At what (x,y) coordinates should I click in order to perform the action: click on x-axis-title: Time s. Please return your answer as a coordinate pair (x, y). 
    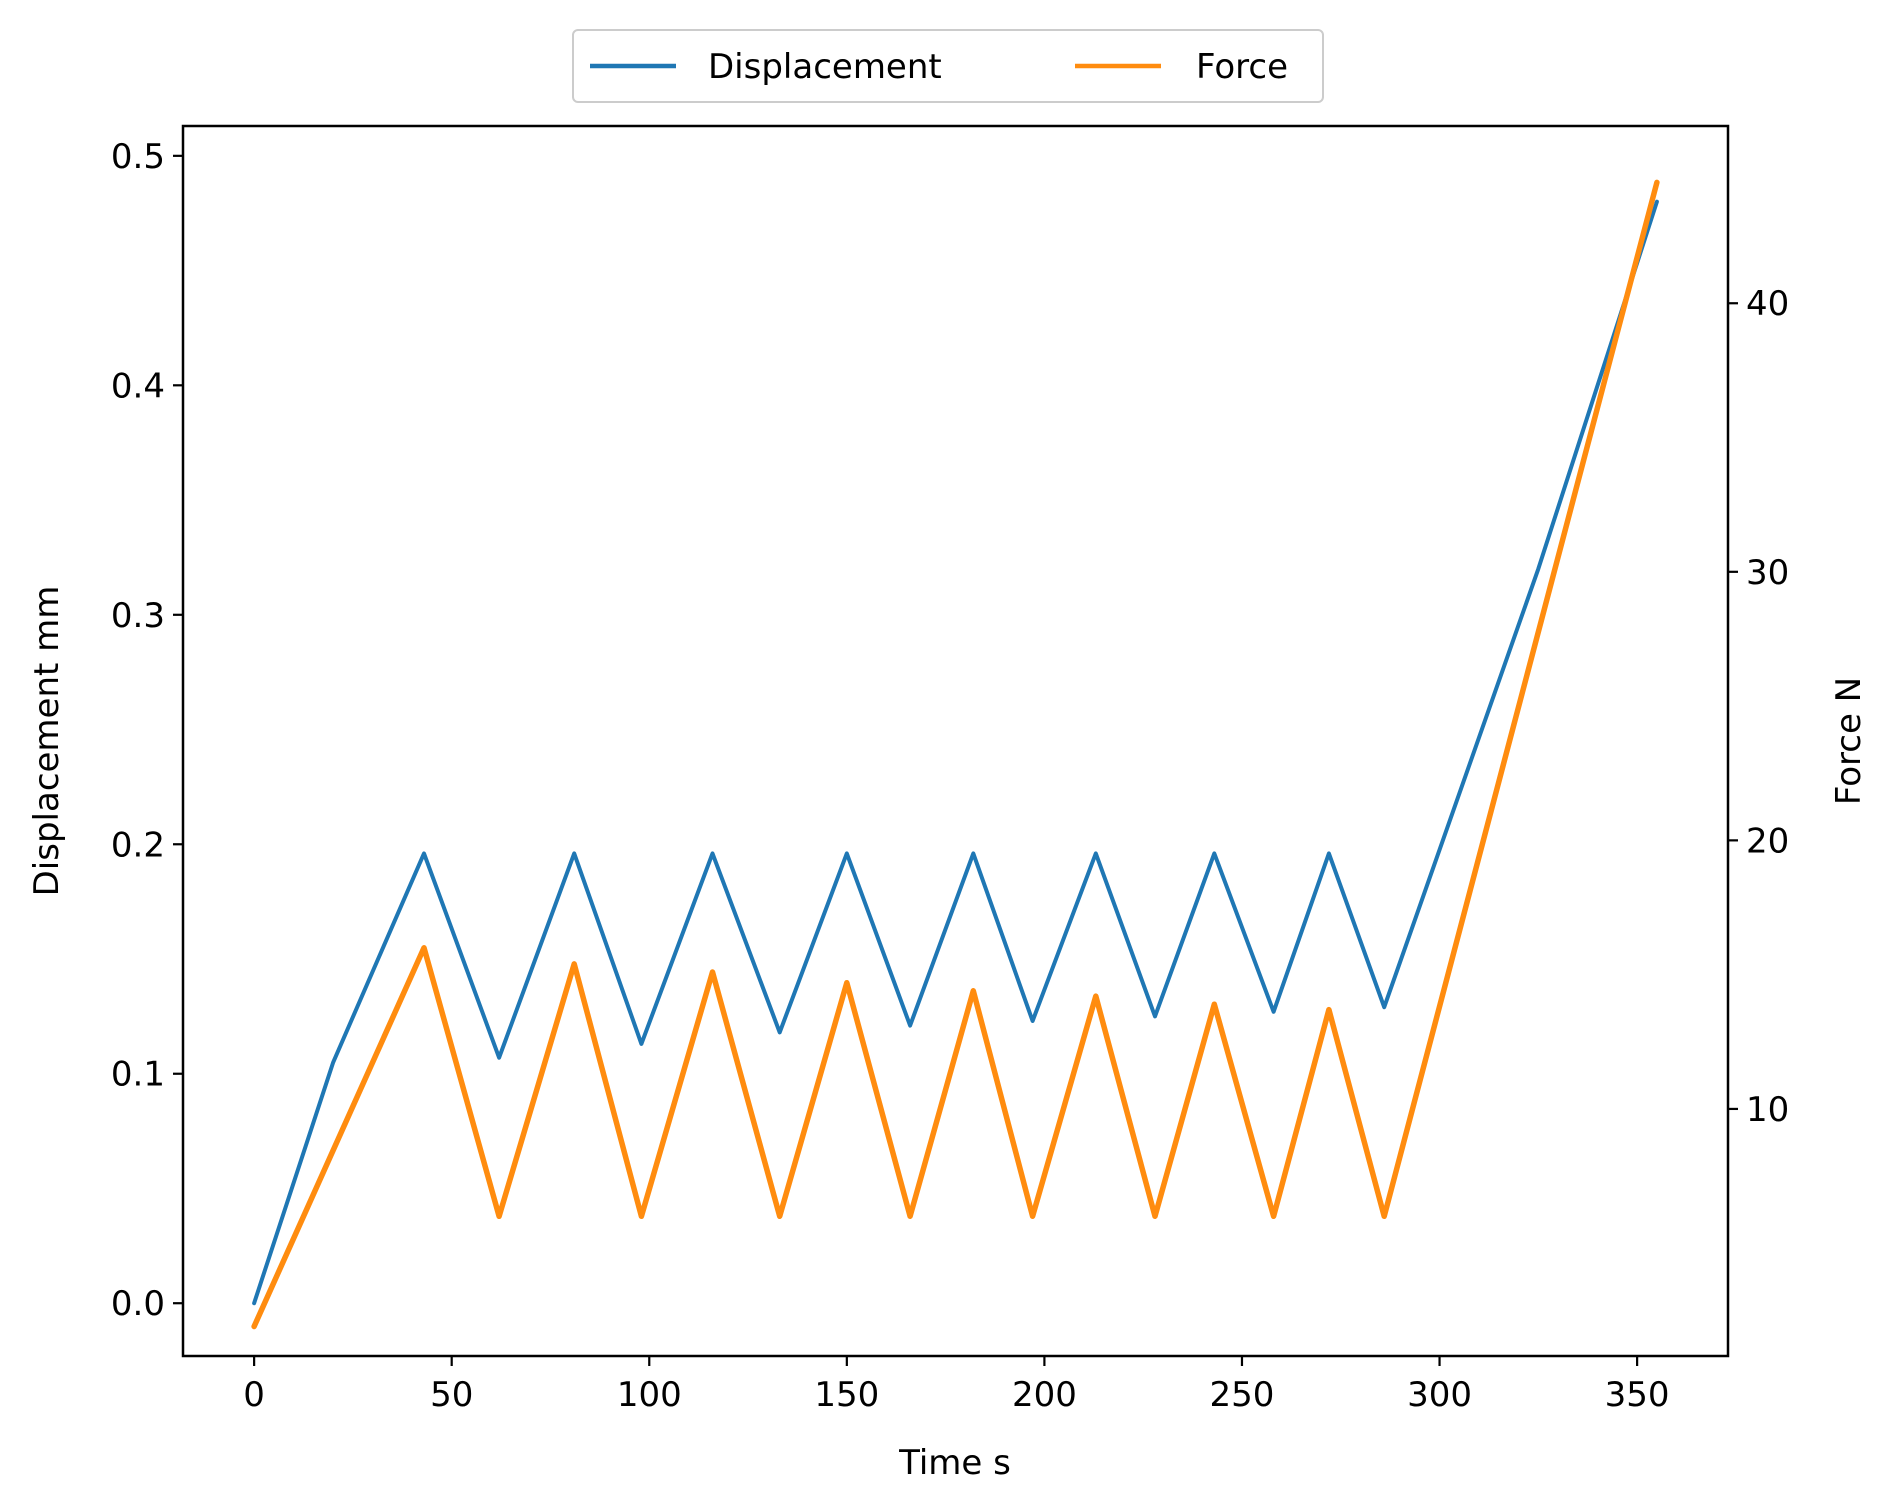
    Looking at the image, I should click on (954, 1463).